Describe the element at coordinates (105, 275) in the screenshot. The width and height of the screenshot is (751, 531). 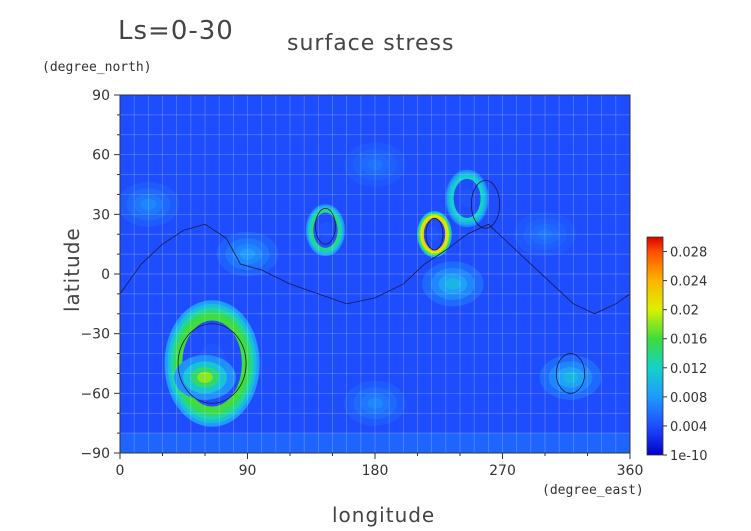
I see `y-tick-label: 0` at that location.